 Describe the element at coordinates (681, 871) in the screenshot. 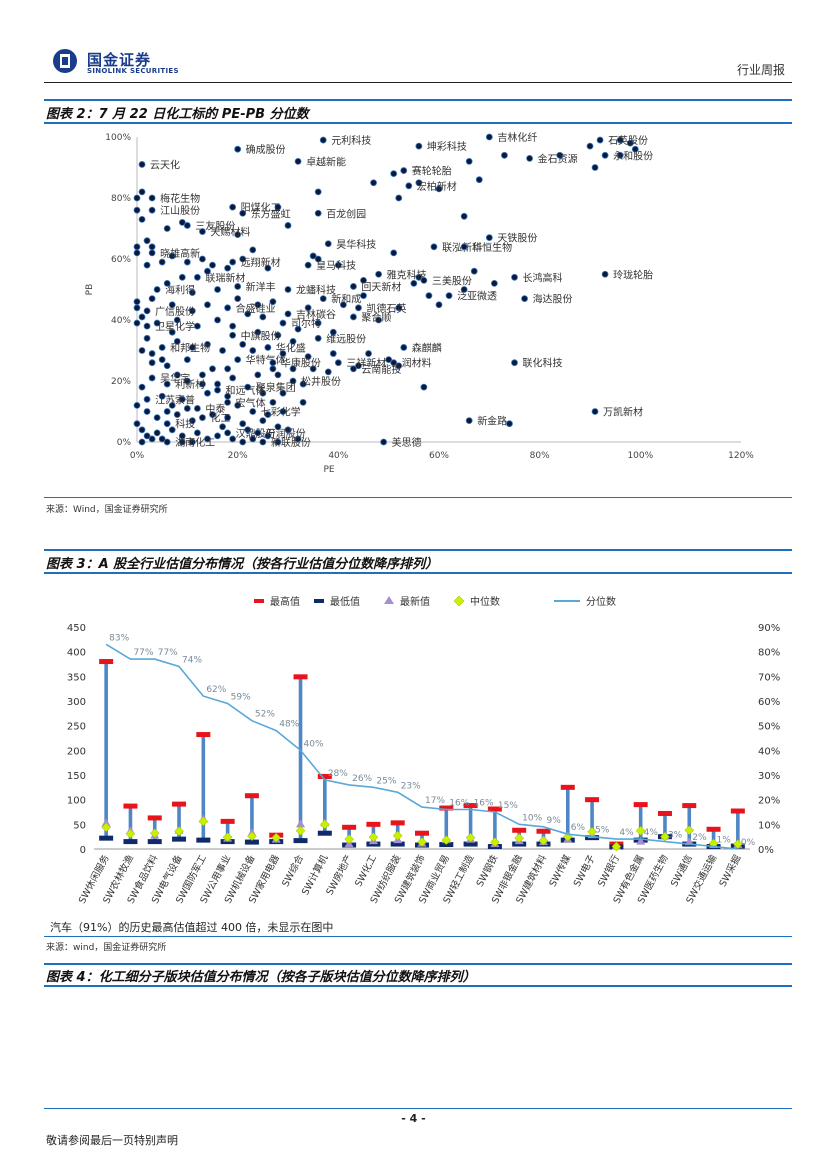

I see `category-label: SW通信` at that location.